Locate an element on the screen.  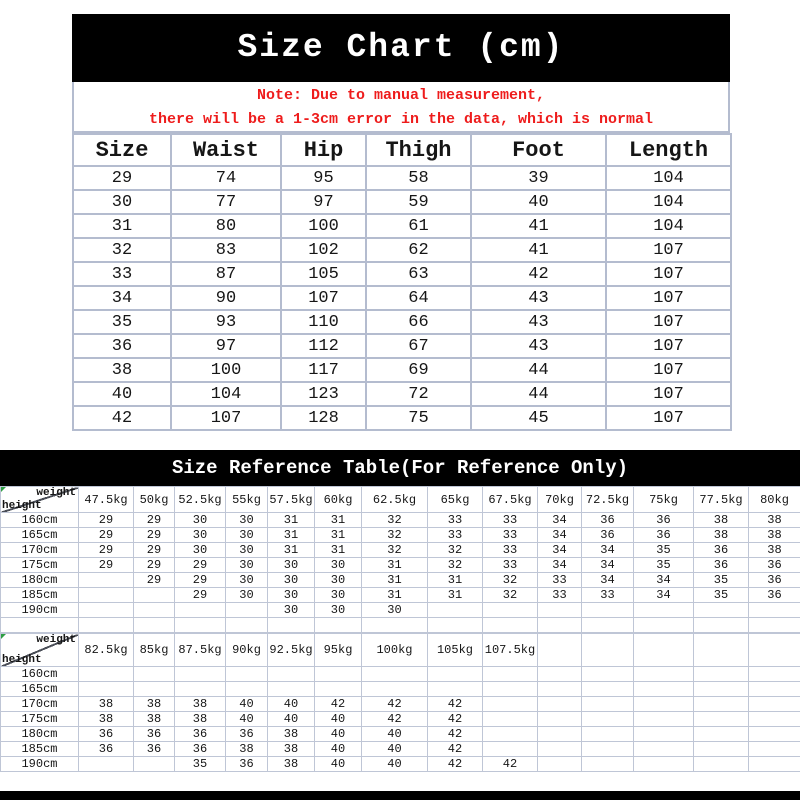
matrix-data-row: 185cm 29 30 30 30 31 31 32 33 33 34 35 36 is located at coordinates (400, 595).